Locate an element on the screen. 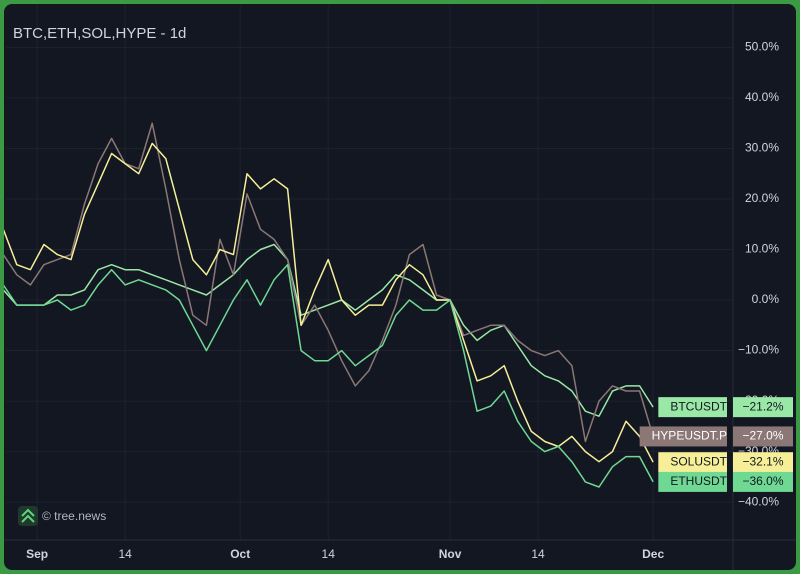 This screenshot has height=574, width=800. y-tick-label: 50.0% is located at coordinates (762, 47).